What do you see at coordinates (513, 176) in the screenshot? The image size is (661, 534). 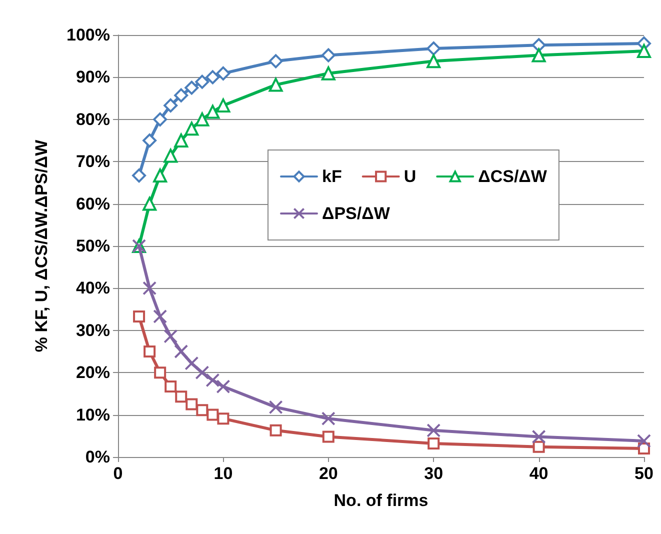 I see `legend-label: ΔCS/ΔW` at bounding box center [513, 176].